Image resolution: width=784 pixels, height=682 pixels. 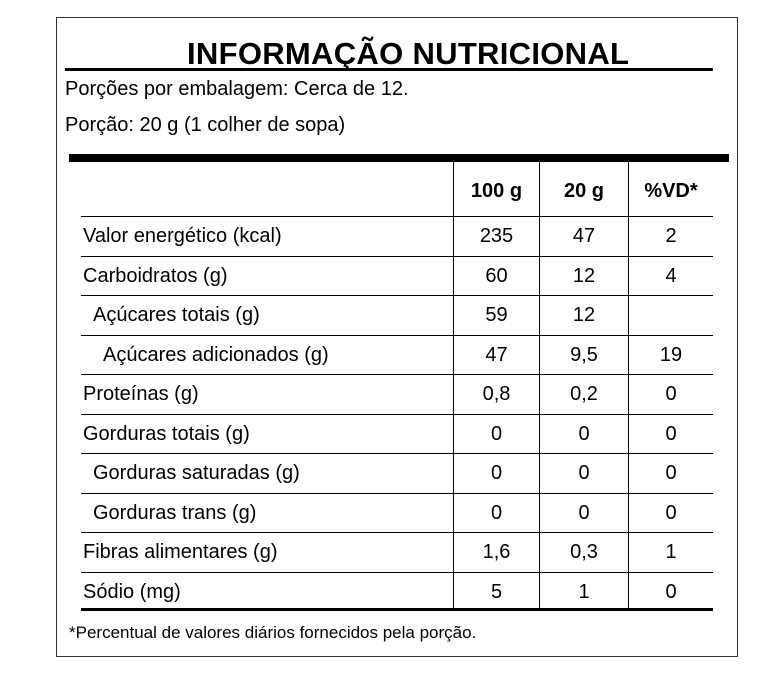 I want to click on nutrient-label: Proteínas (g), so click(x=141, y=394).